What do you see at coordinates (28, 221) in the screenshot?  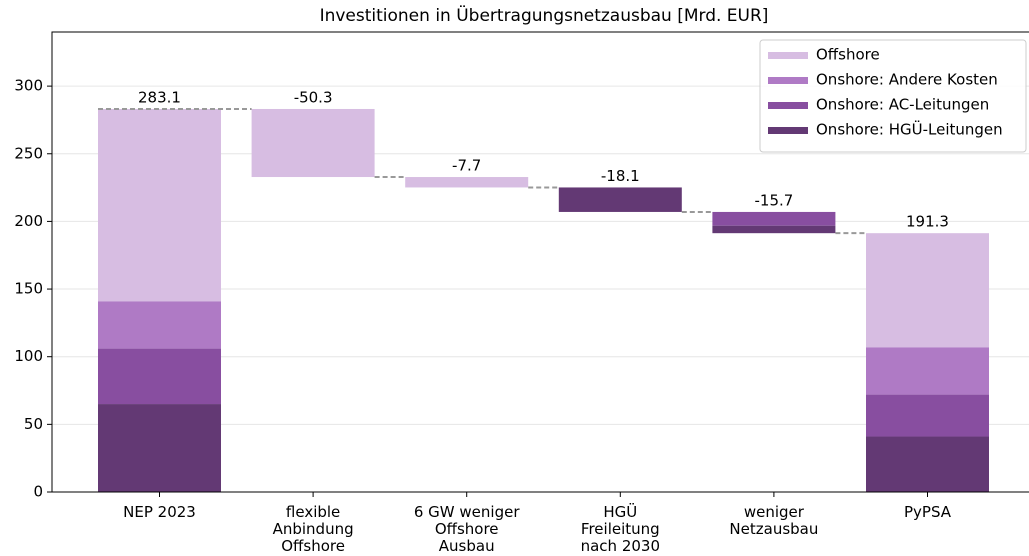 I see `y-tick-label: 200` at bounding box center [28, 221].